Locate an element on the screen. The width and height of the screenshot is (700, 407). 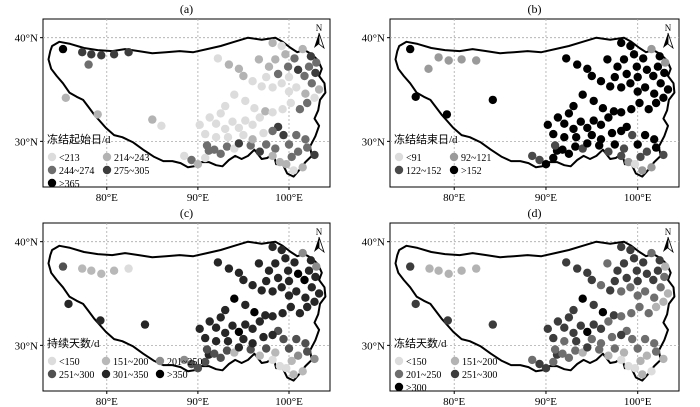
legend-label: <150 is located at coordinates (69, 362).